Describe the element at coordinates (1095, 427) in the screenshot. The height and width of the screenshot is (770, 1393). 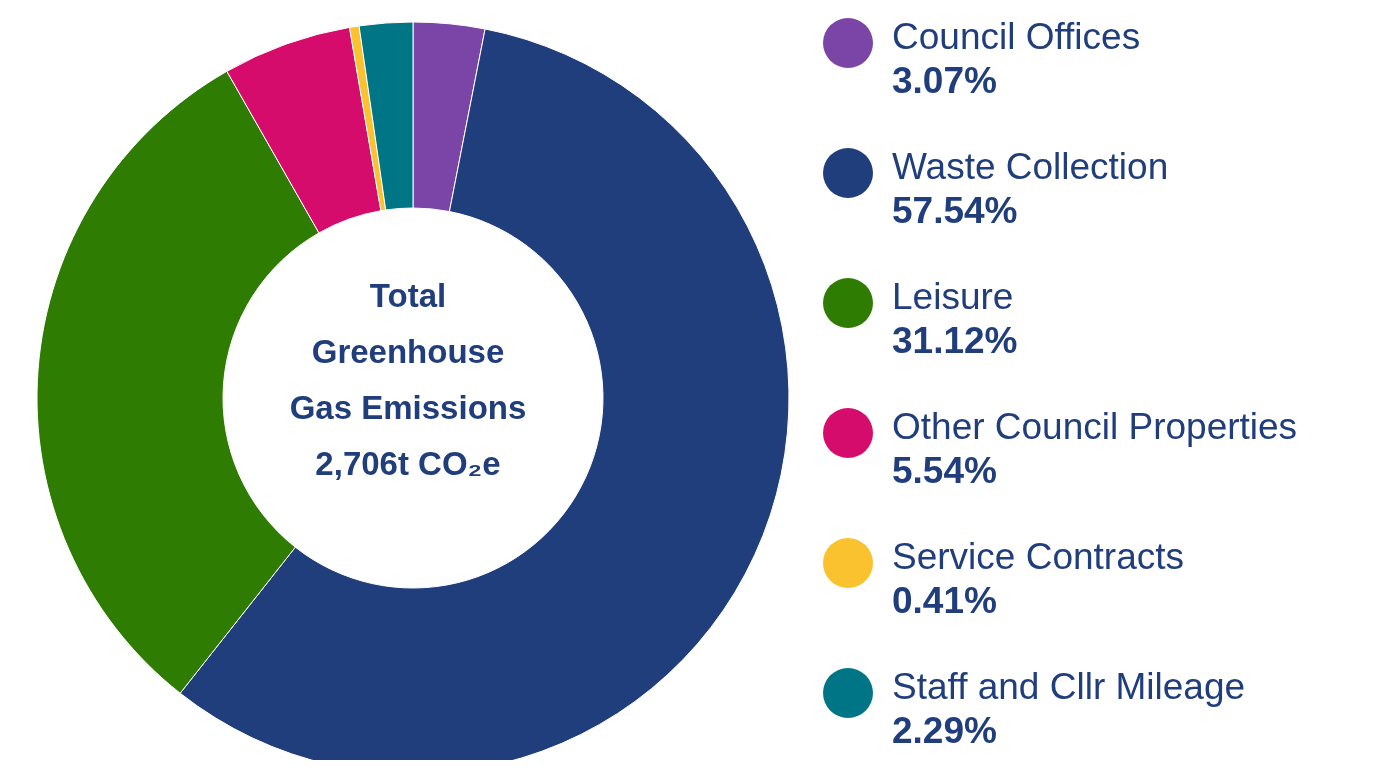
I see `legend-label: Other Council Properties` at that location.